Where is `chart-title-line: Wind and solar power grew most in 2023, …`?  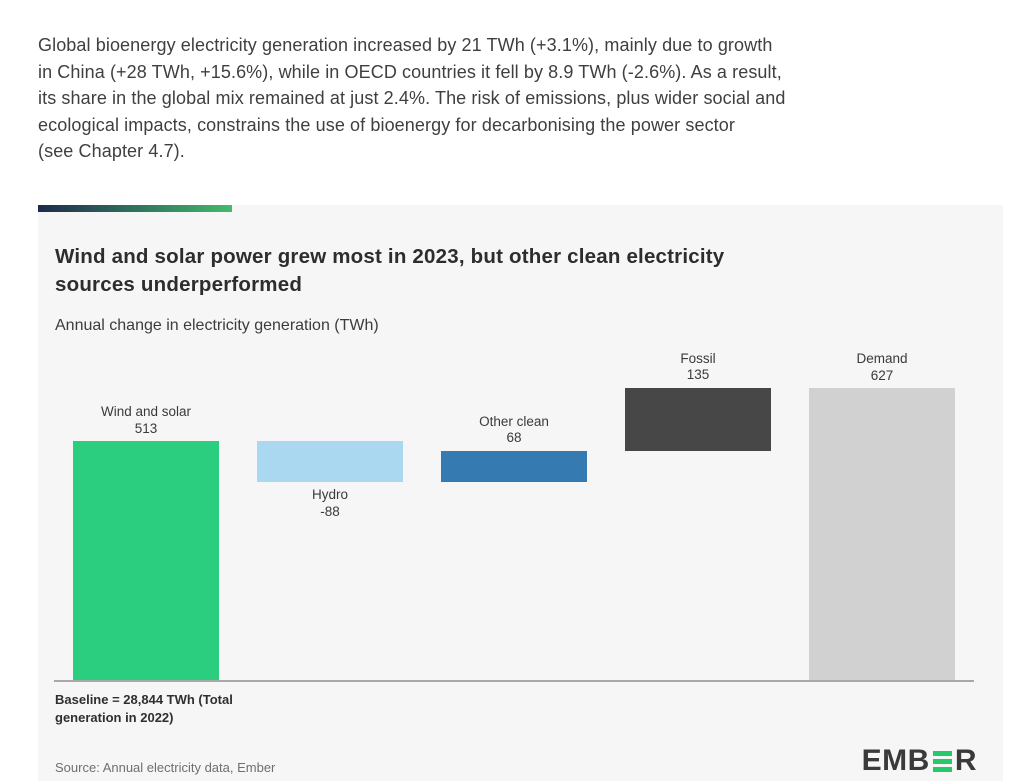 chart-title-line: Wind and solar power grew most in 2023, … is located at coordinates (390, 256).